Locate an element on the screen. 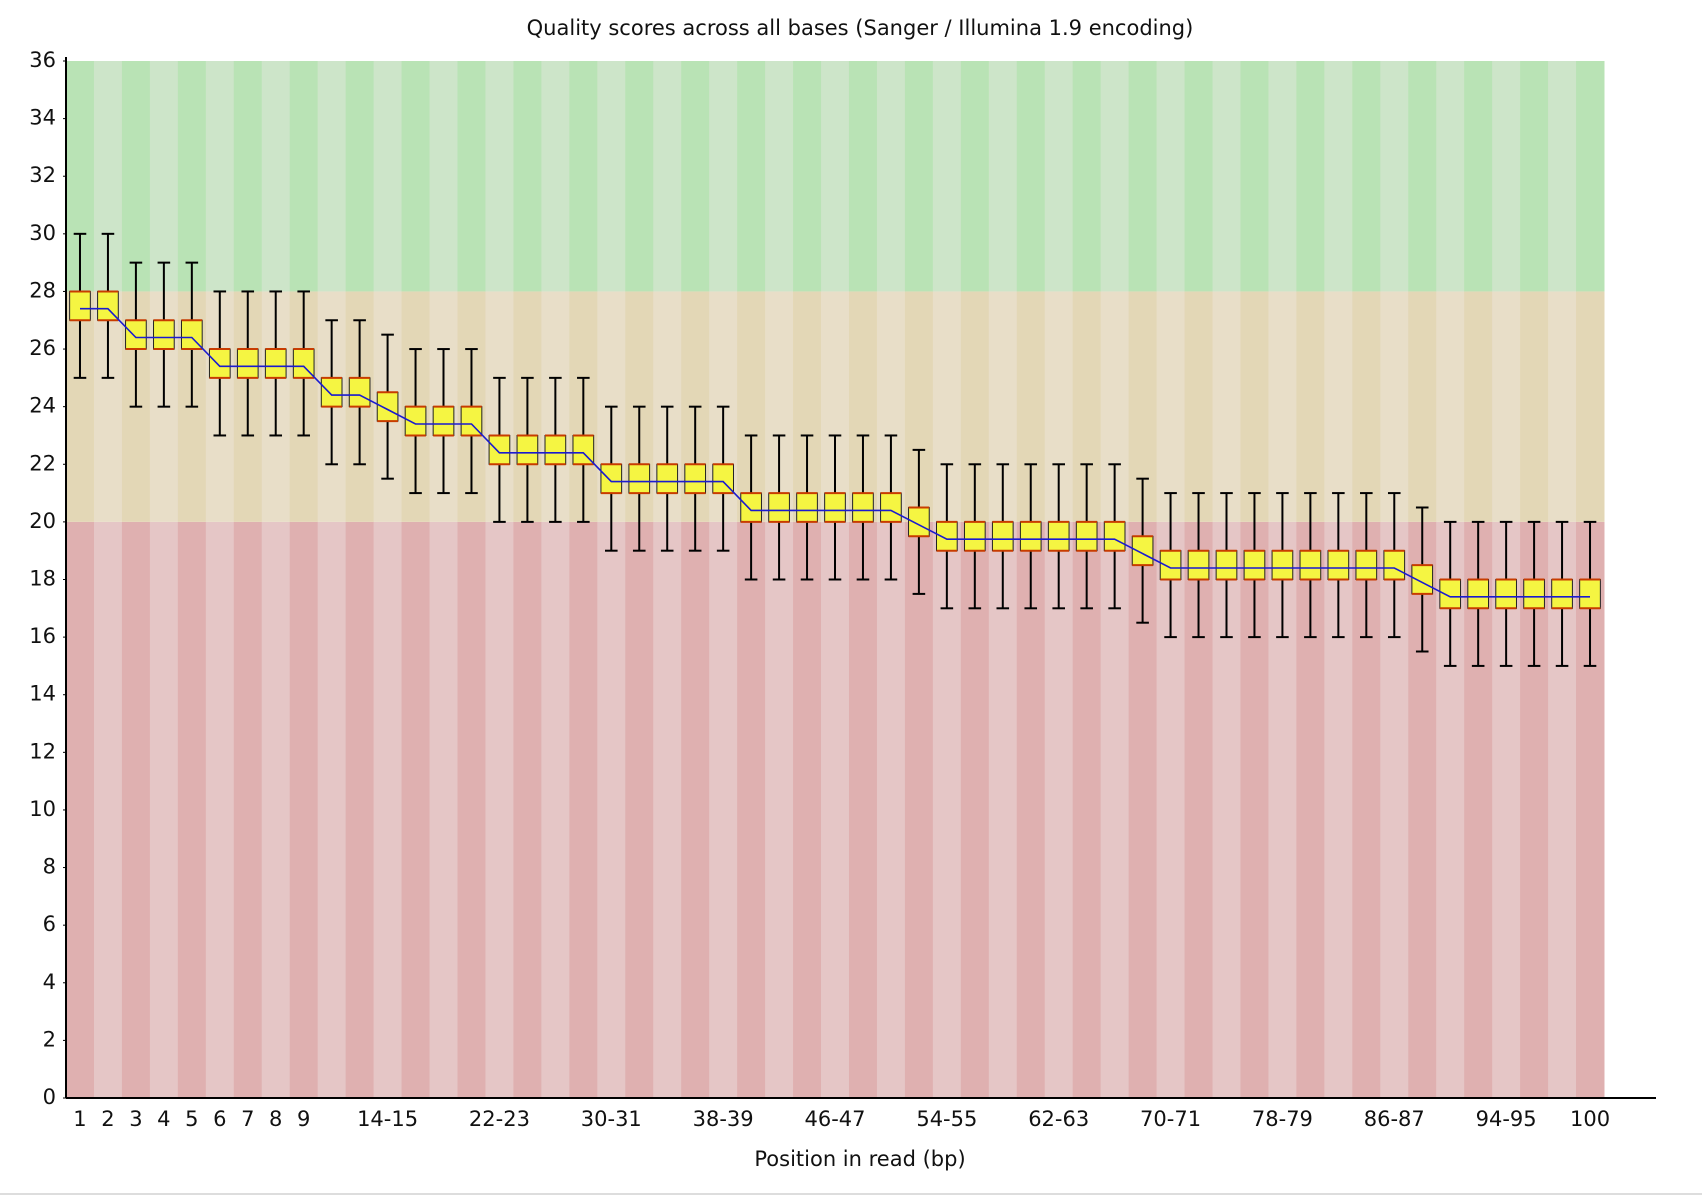 The height and width of the screenshot is (1196, 1702). y-tick-label: 32 is located at coordinates (42, 175).